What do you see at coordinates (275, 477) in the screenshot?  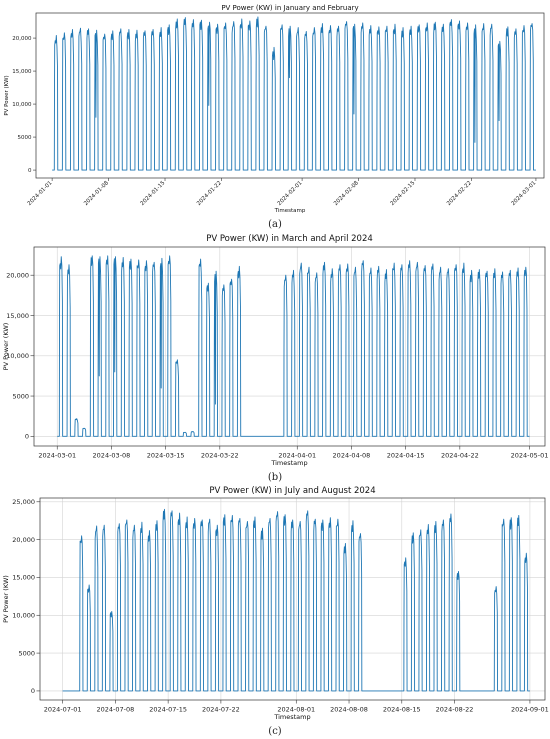 I see `panel-label: (b)` at bounding box center [275, 477].